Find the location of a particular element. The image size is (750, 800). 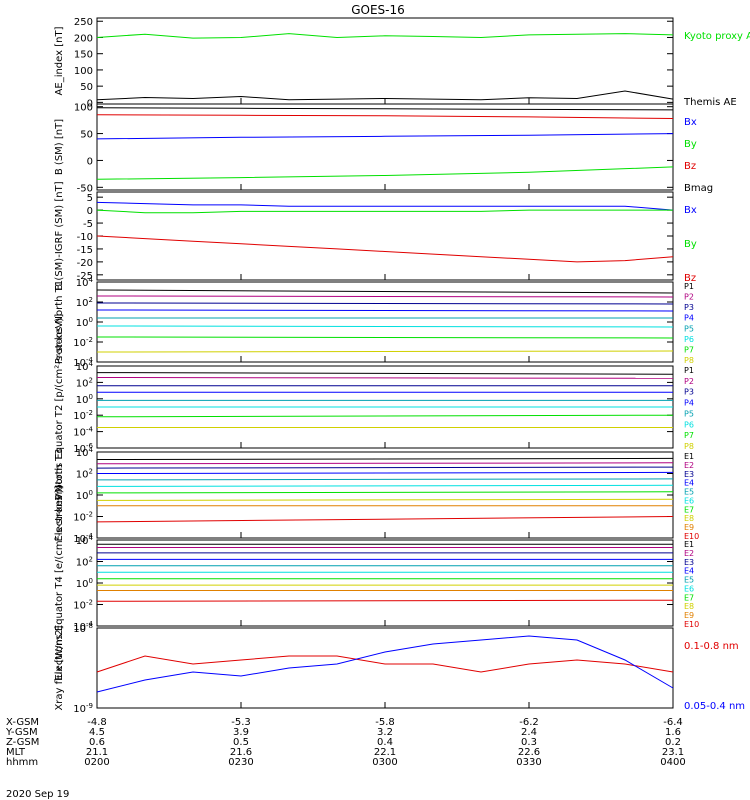

y-tick-label: 5 is located at coordinates (90, 198).